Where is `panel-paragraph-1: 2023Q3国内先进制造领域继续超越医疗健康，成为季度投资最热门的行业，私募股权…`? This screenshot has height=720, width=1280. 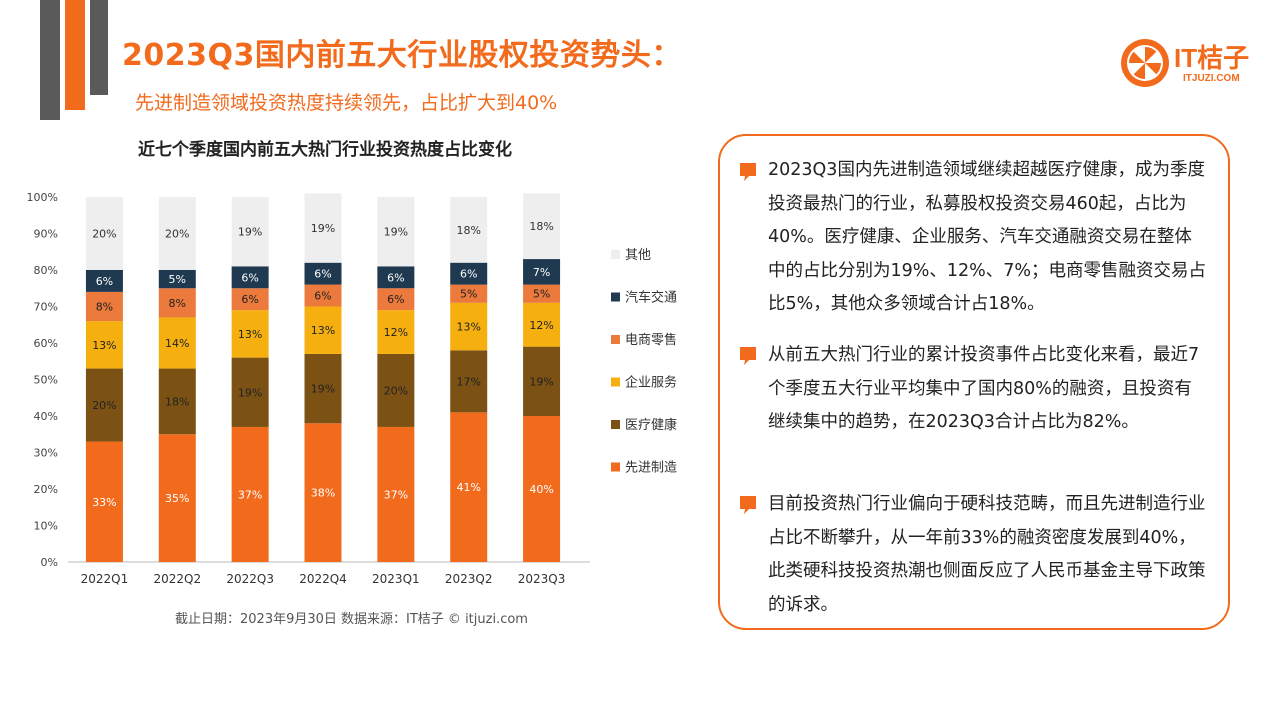
panel-paragraph-1: 2023Q3国内先进制造领域继续超越医疗健康，成为季度投资最热门的行业，私募股权… is located at coordinates (987, 237).